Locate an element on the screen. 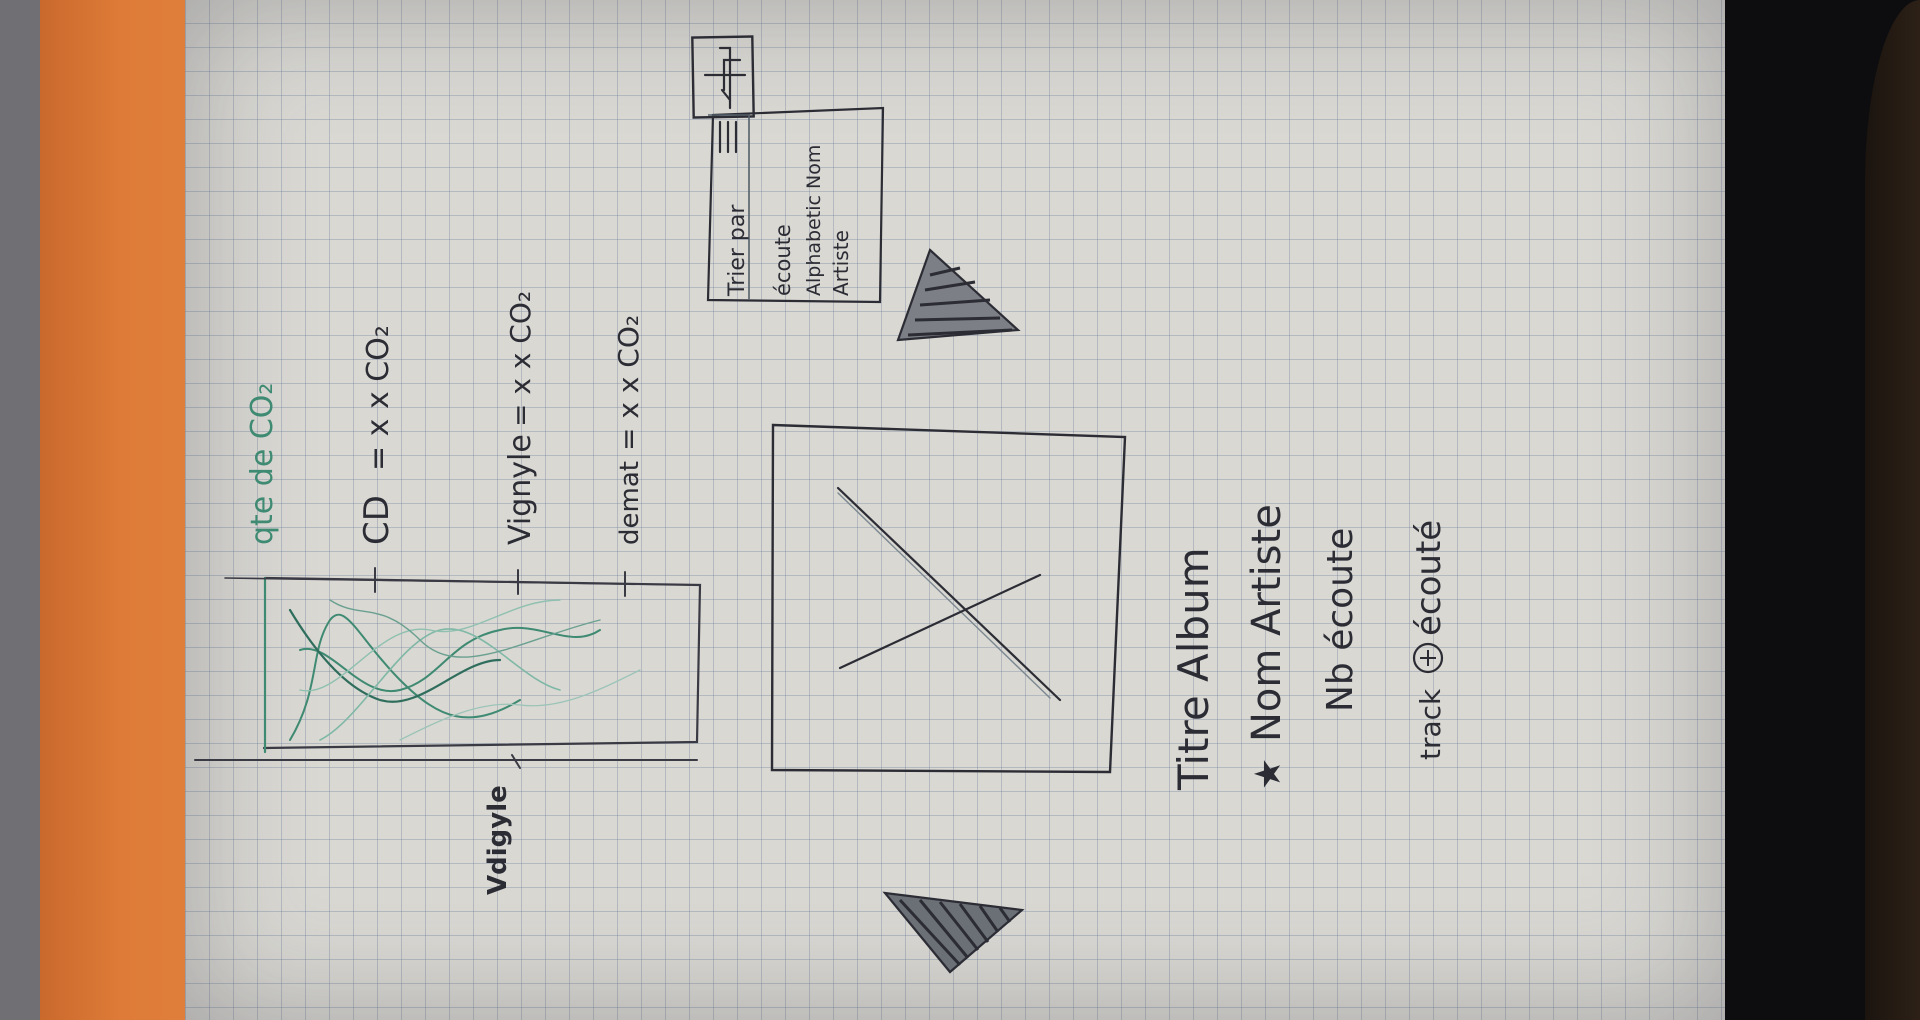 This screenshot has height=1020, width=1920. album-artist-row: ★ Nom Artiste is located at coordinates (1267, 647).